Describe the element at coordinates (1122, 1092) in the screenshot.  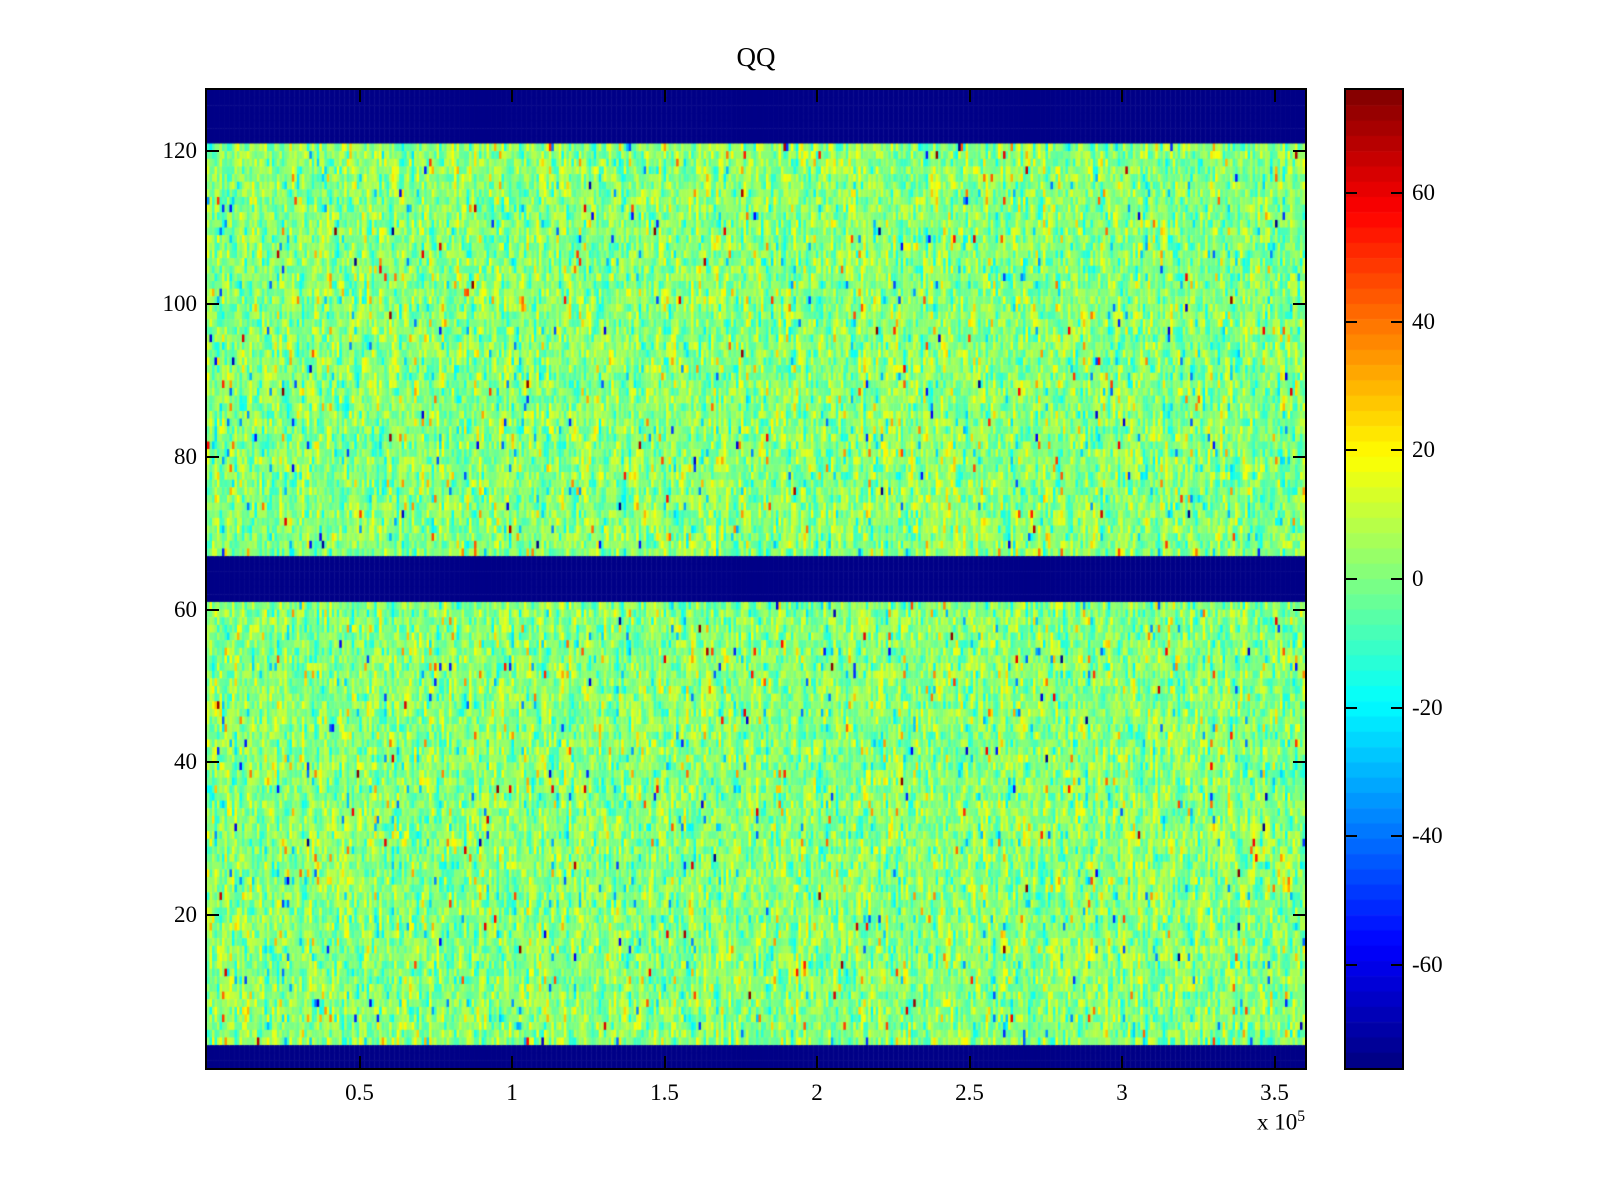
I see `x-tick-label: 3` at that location.